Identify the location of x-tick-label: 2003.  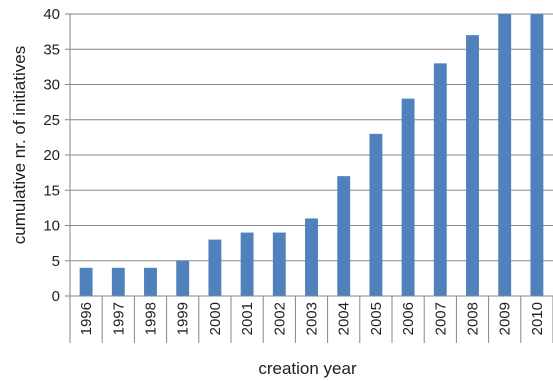
(312, 318).